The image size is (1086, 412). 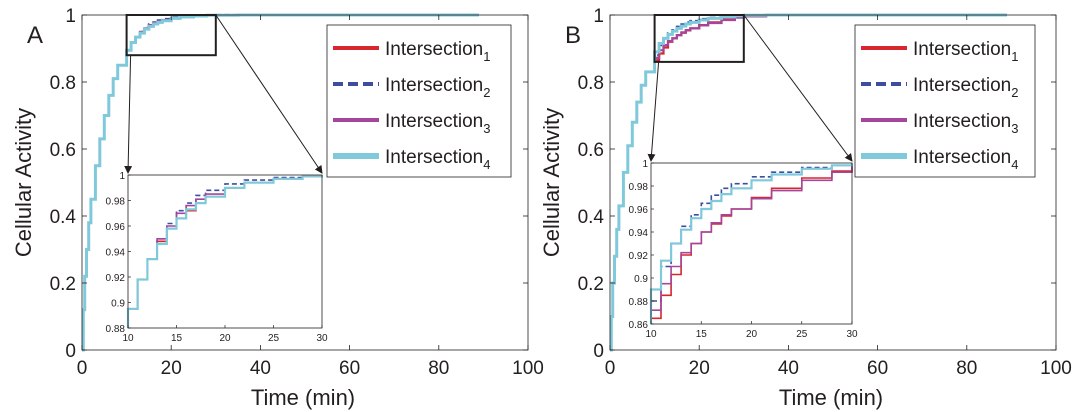 What do you see at coordinates (639, 325) in the screenshot?
I see `inset-y-tick-label: 0.86` at bounding box center [639, 325].